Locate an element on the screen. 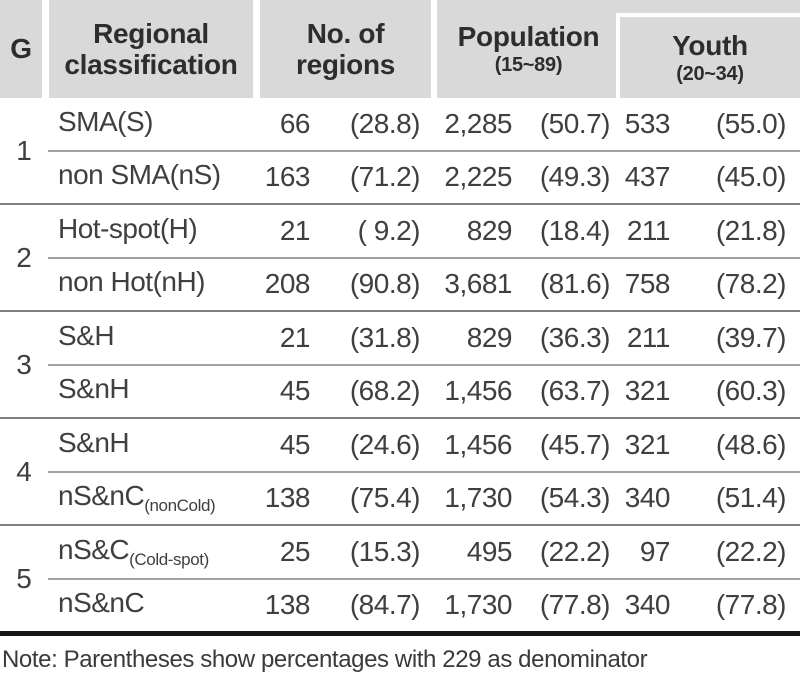  population-count: 1,730 is located at coordinates (478, 605).